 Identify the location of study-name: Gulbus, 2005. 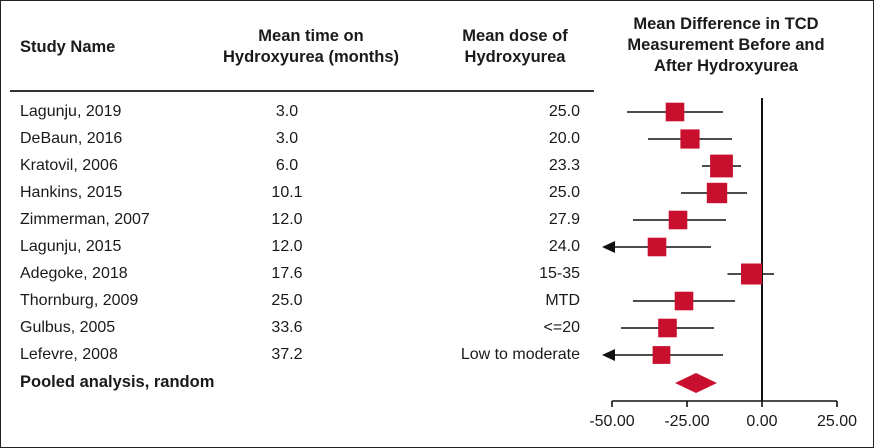
(68, 327).